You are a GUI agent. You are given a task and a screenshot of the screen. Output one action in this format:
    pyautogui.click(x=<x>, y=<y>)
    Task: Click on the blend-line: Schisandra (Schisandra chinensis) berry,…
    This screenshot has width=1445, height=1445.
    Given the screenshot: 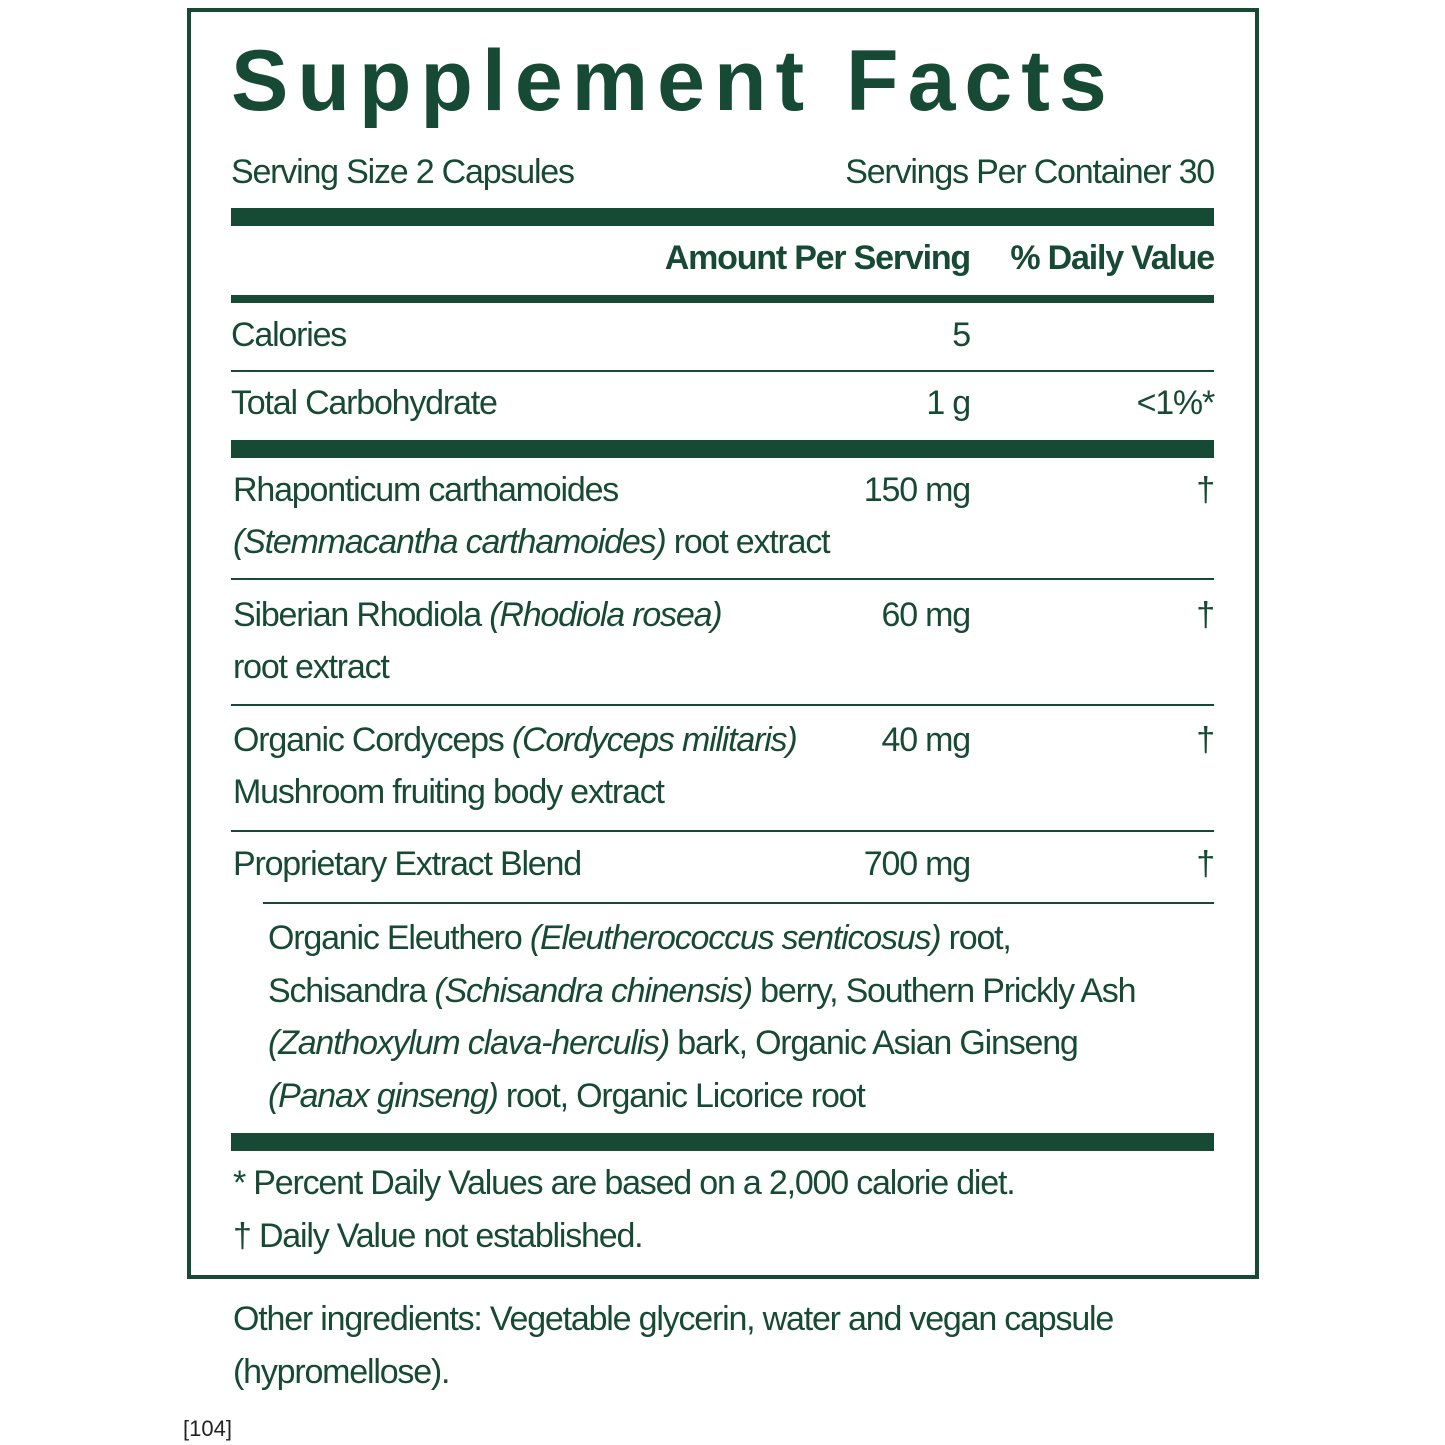 What is the action you would take?
    pyautogui.click(x=702, y=990)
    